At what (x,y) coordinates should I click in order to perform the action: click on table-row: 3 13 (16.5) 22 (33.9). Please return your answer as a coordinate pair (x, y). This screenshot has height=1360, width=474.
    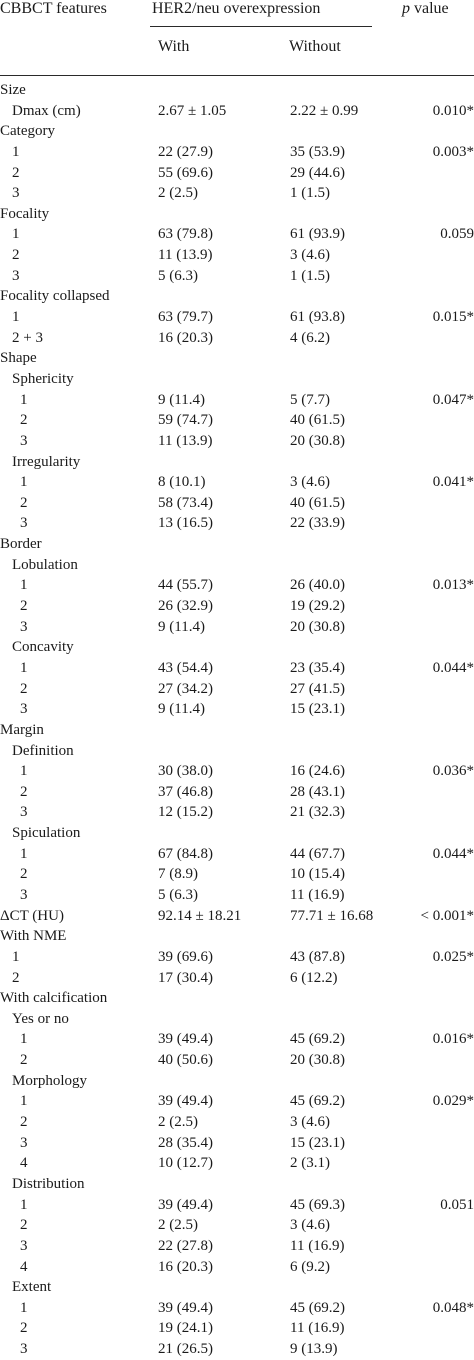
    Looking at the image, I should click on (237, 523).